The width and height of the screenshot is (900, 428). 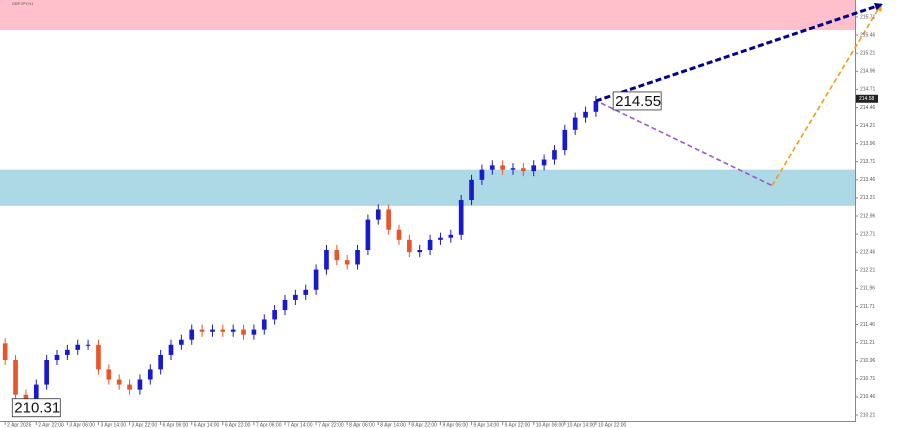 I want to click on y-tick-label: 215.71, so click(x=868, y=17).